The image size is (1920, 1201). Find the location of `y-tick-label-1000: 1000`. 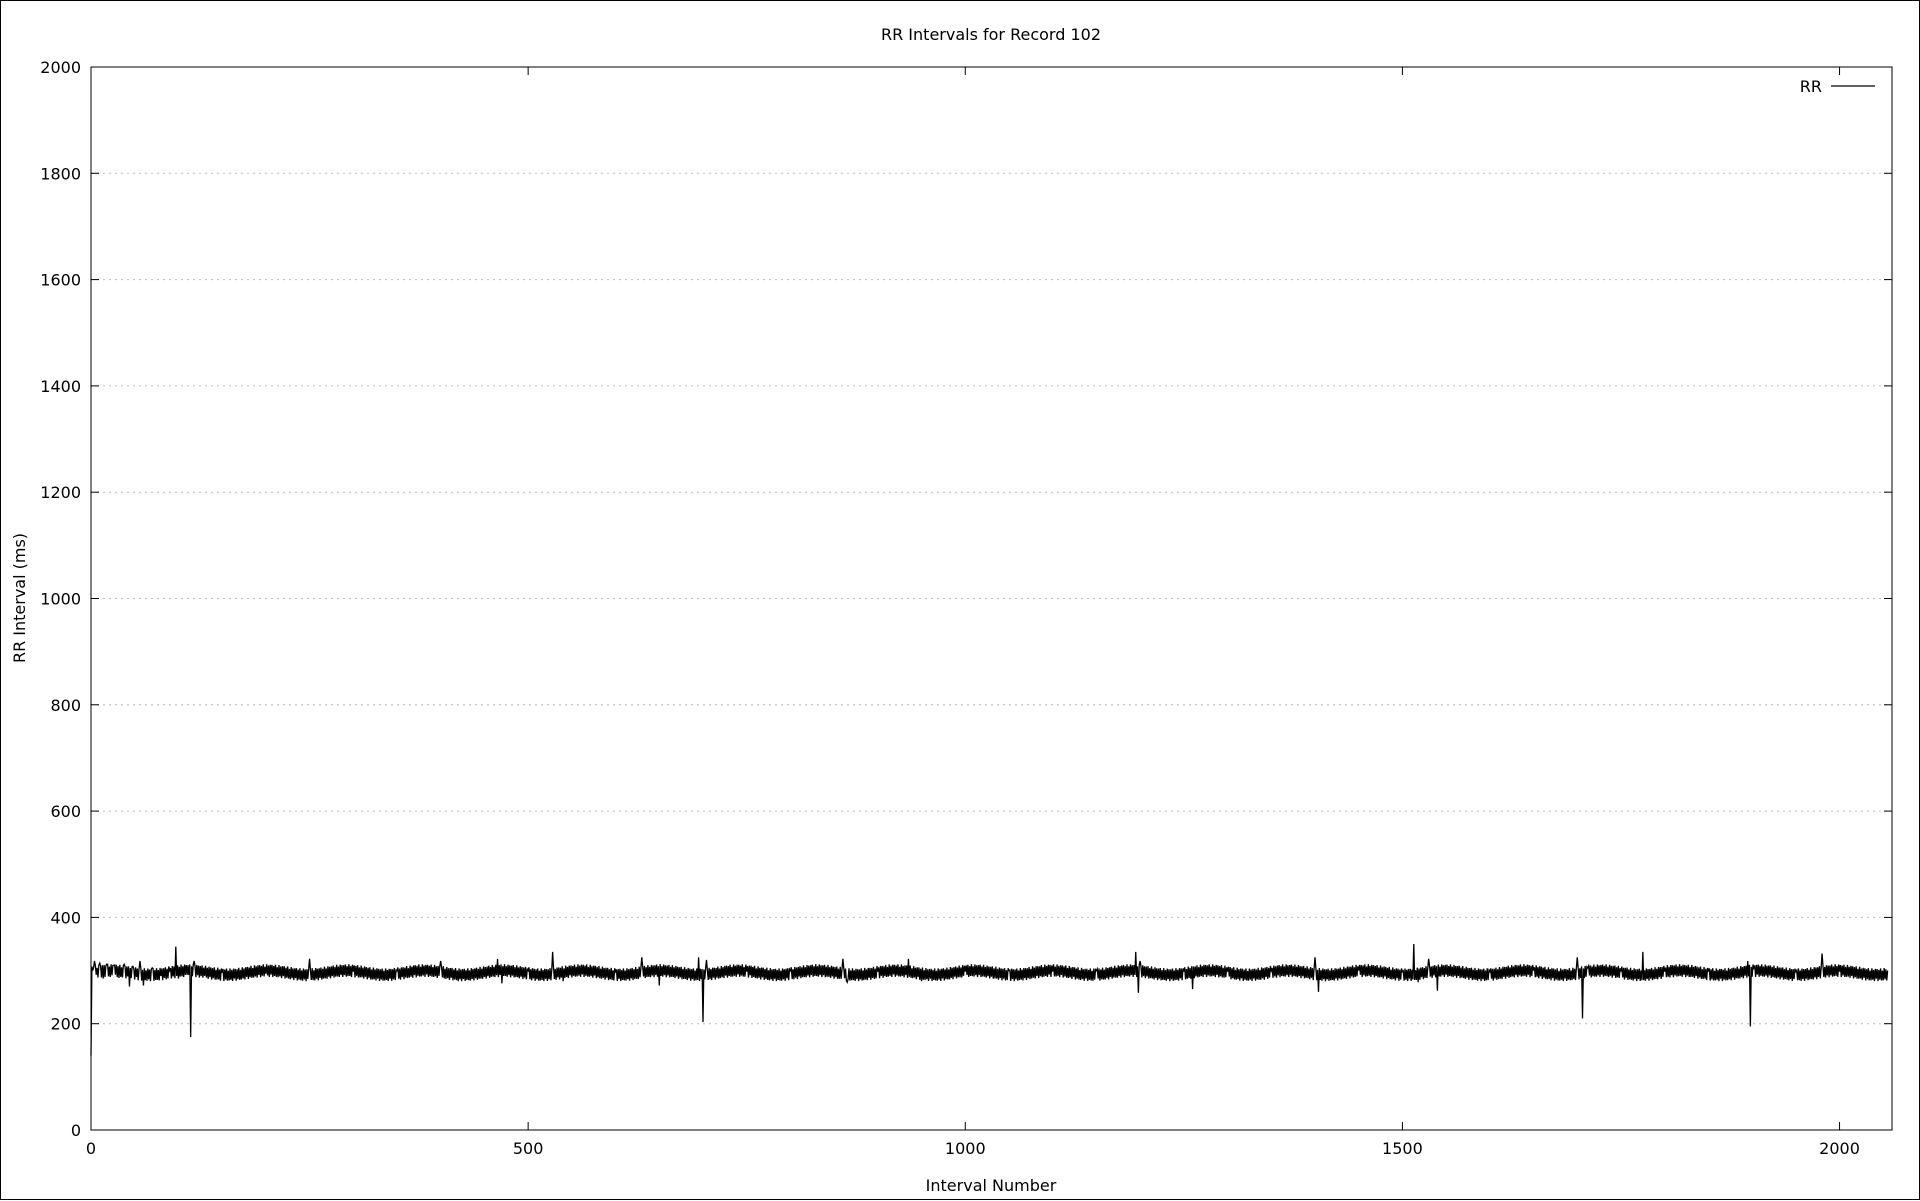

y-tick-label-1000: 1000 is located at coordinates (60, 599).